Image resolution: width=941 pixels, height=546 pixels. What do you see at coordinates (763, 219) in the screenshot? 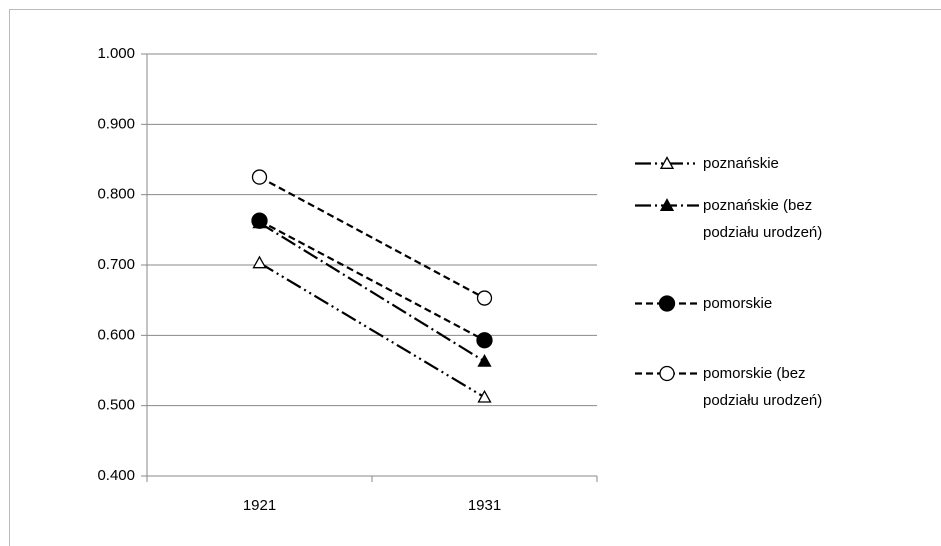
I see `legend-label: poznańskie (bez podziału urodzeń)` at bounding box center [763, 219].